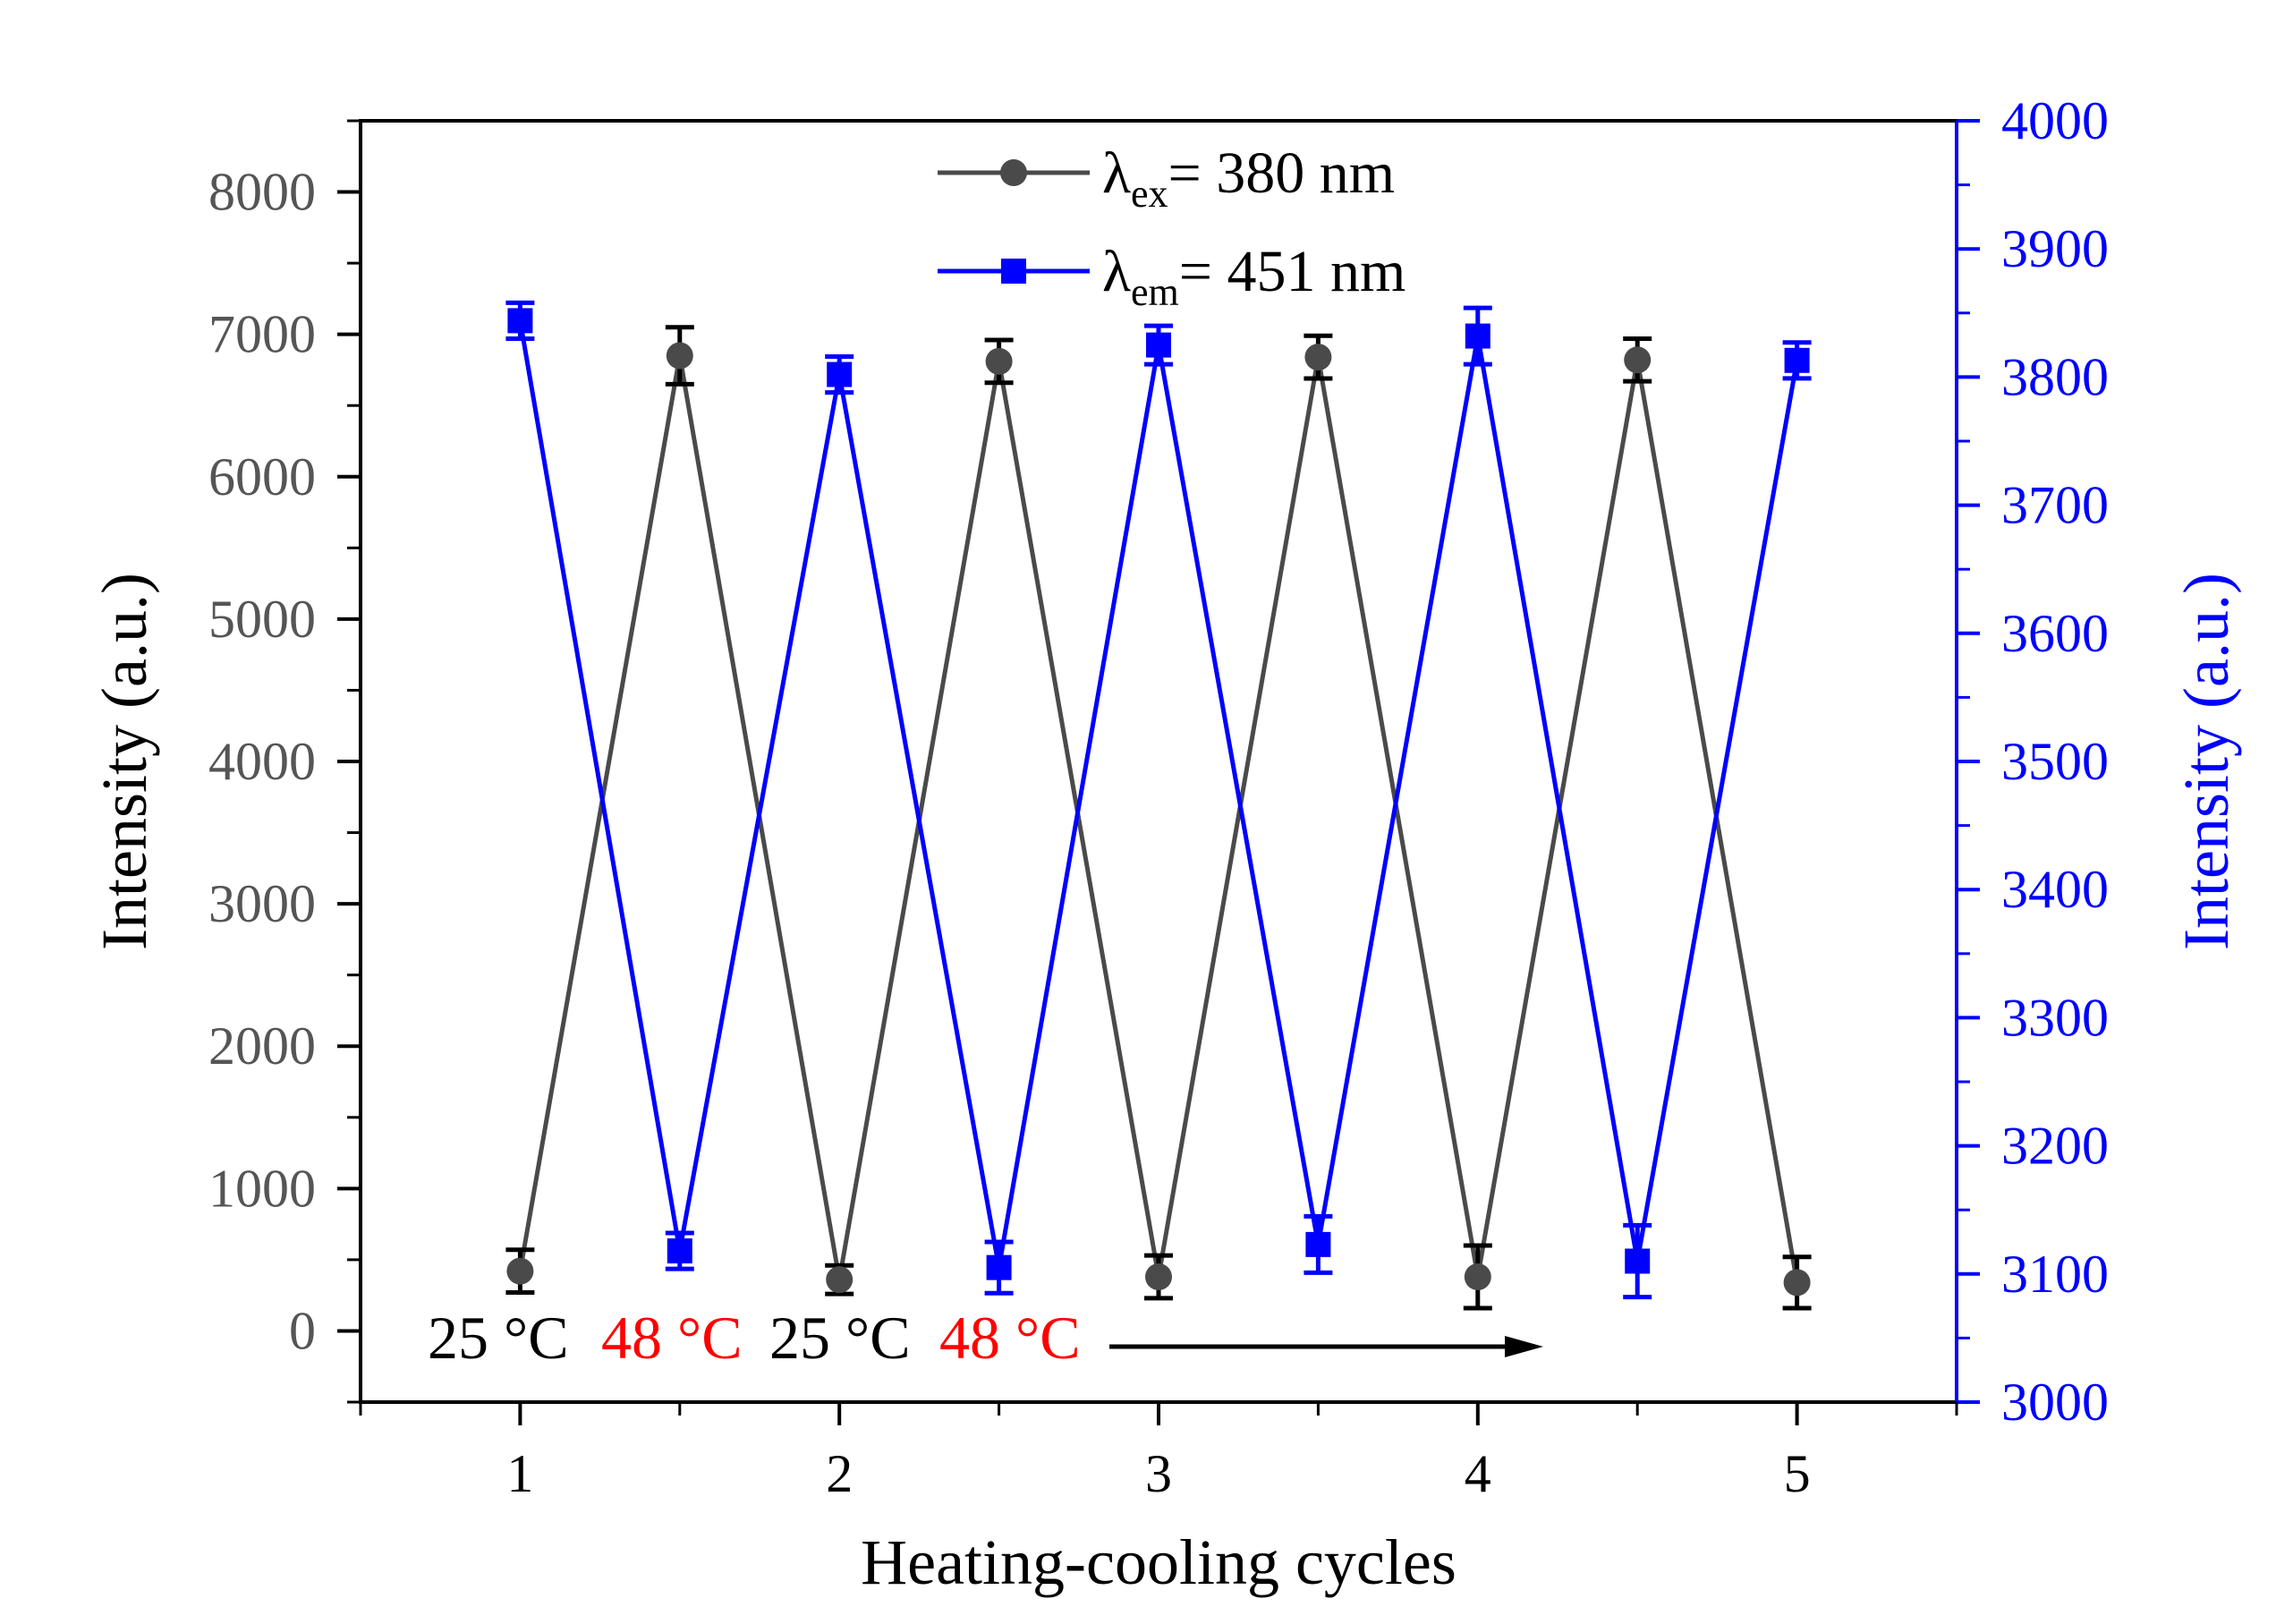 The width and height of the screenshot is (2276, 1624). I want to click on right-tick-label: 3200, so click(2055, 1146).